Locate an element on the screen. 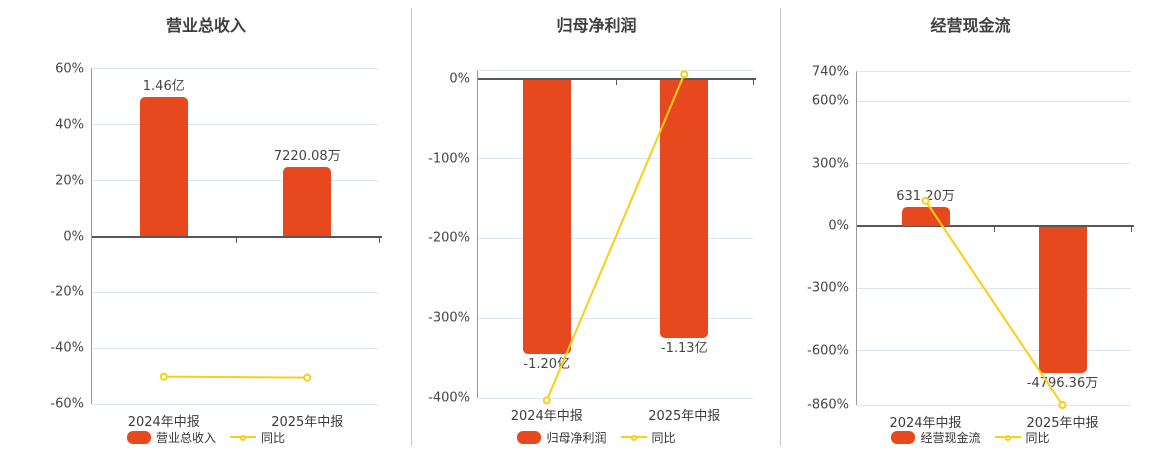 This screenshot has width=1160, height=450. y-axis-label: -60% is located at coordinates (67, 404).